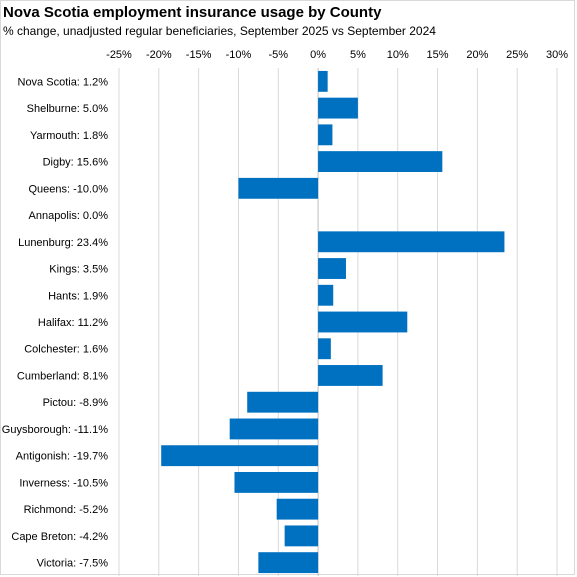  I want to click on category-label: Hants: 1.9%, so click(78, 296).